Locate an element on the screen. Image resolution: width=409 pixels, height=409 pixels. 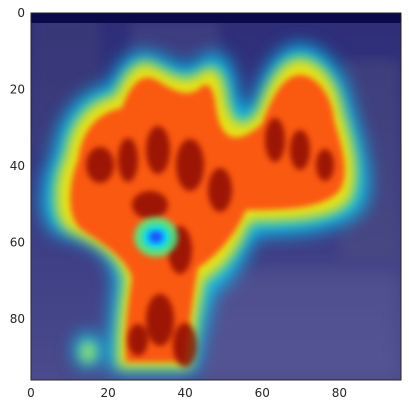
x-tick-label: 60 is located at coordinates (262, 393).